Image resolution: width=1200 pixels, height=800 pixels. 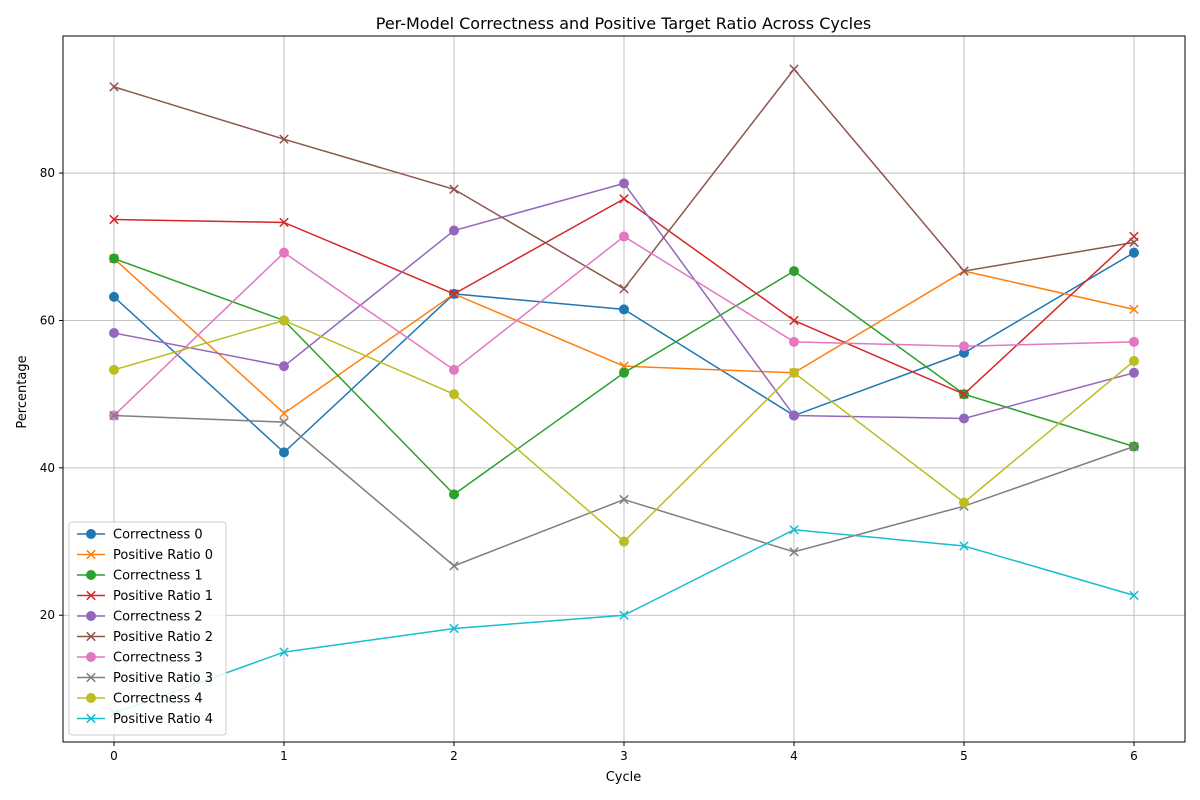 I want to click on legend-entry: Positive Ratio 4, so click(x=145, y=719).